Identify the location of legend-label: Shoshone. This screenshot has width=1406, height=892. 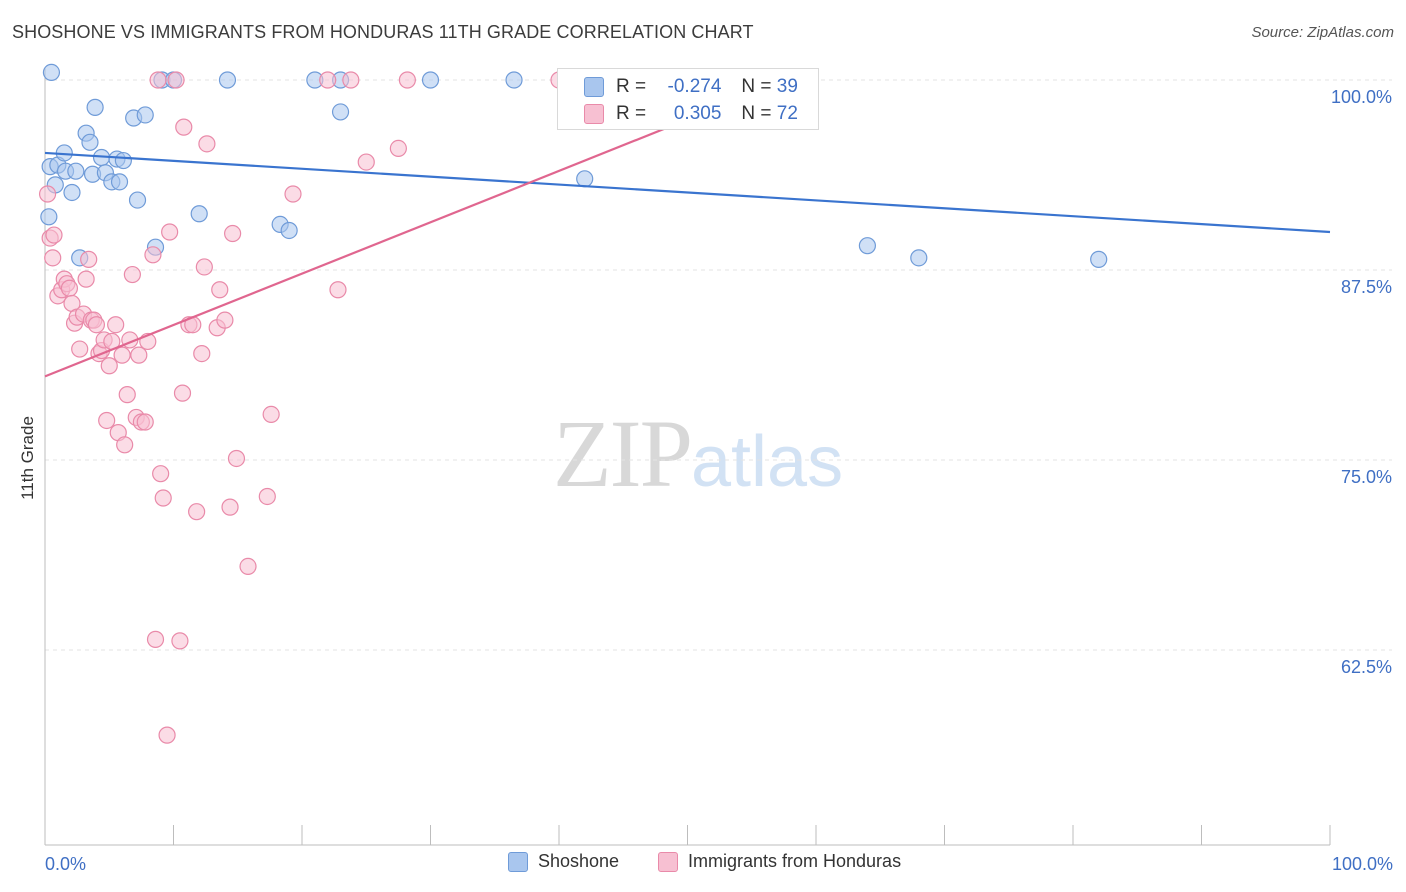
(579, 861).